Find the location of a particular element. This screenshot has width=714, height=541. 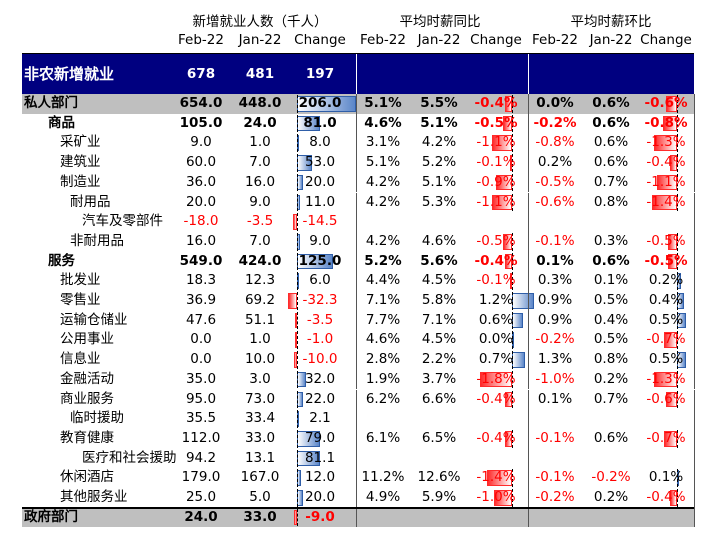

table-cell: 47.6 is located at coordinates (201, 319).